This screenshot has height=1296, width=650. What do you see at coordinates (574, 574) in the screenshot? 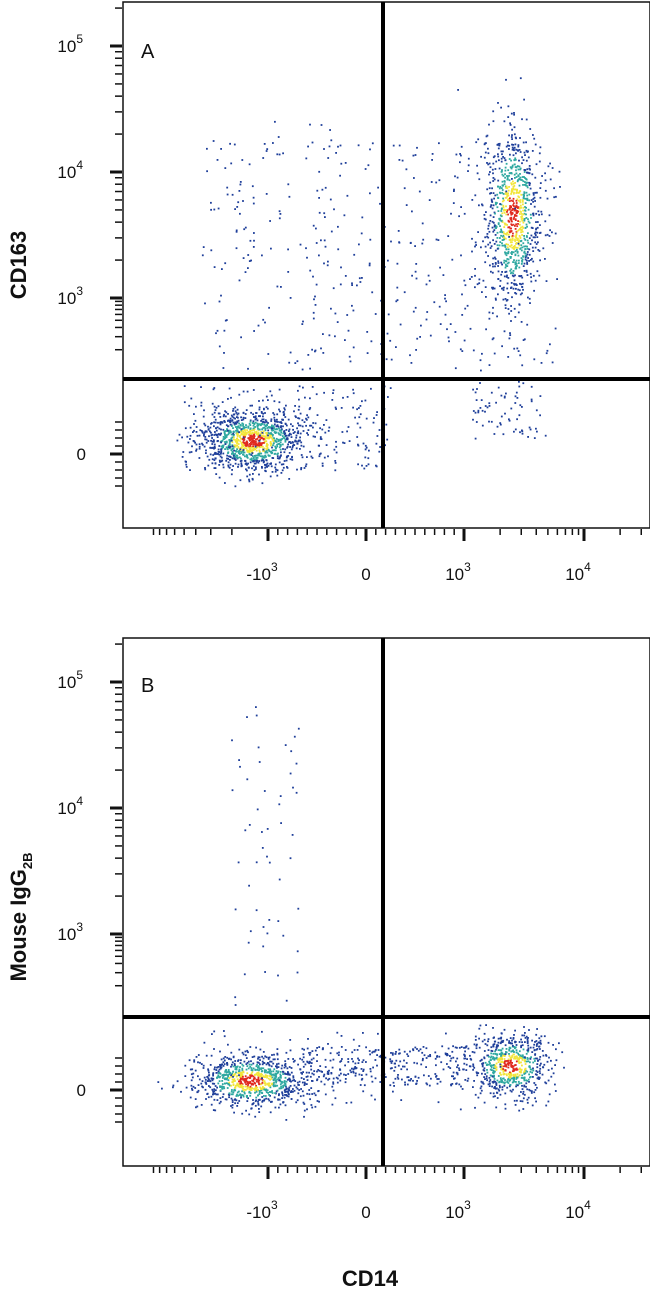
I see `x-tick-base: 10` at bounding box center [574, 574].